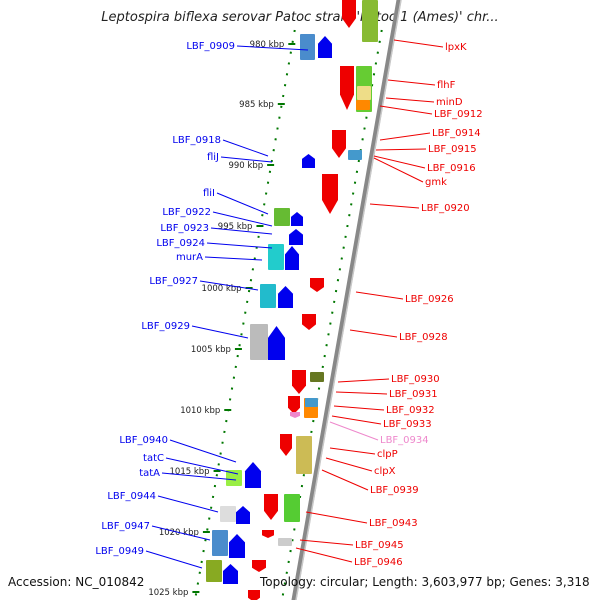 This screenshot has width=600, height=600. I want to click on scale-label: 1025 kbp, so click(168, 593).